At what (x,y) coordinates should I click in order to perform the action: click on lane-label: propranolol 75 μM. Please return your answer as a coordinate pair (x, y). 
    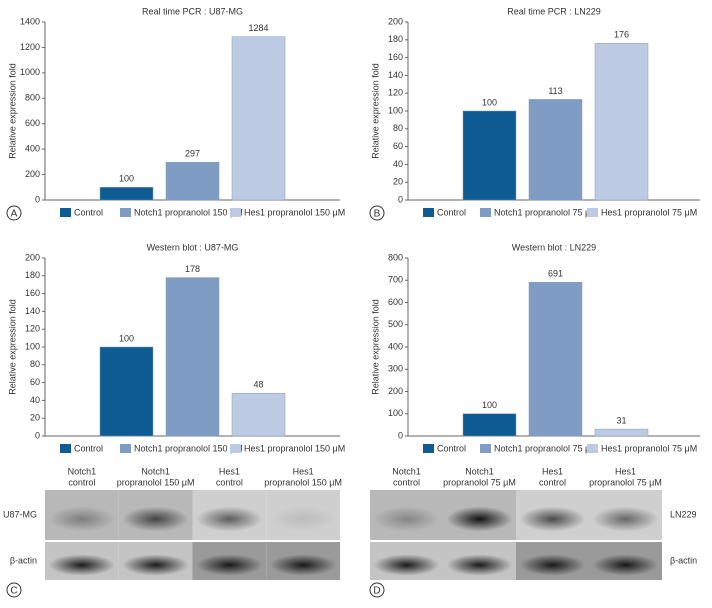
    Looking at the image, I should click on (625, 482).